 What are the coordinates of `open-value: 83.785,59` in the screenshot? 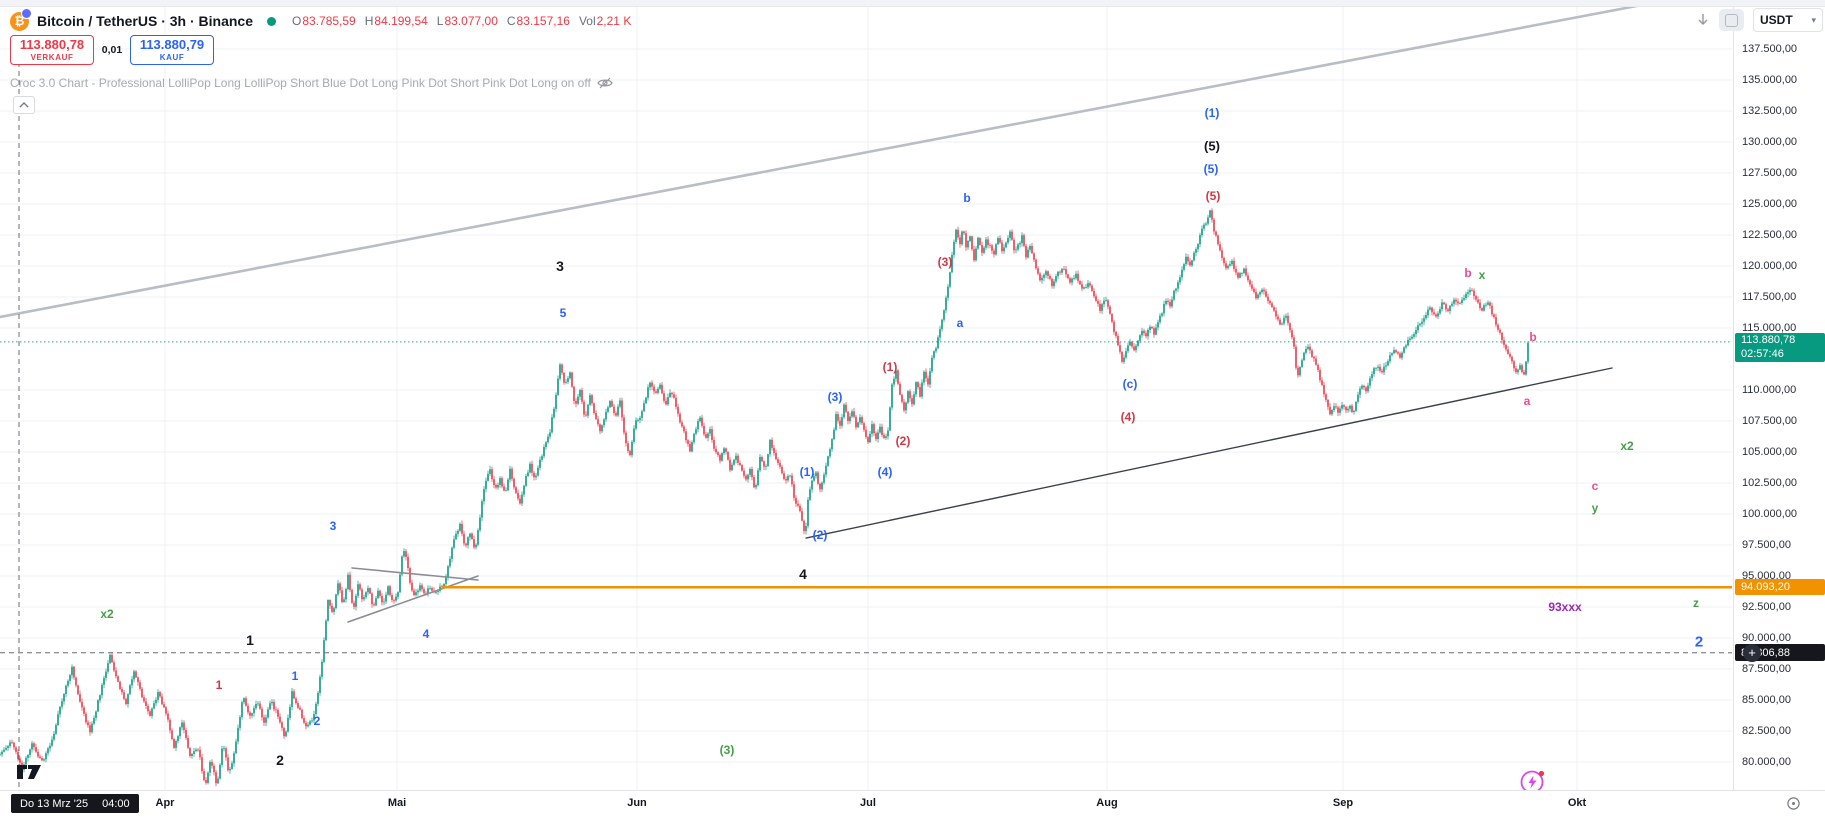 It's located at (329, 21).